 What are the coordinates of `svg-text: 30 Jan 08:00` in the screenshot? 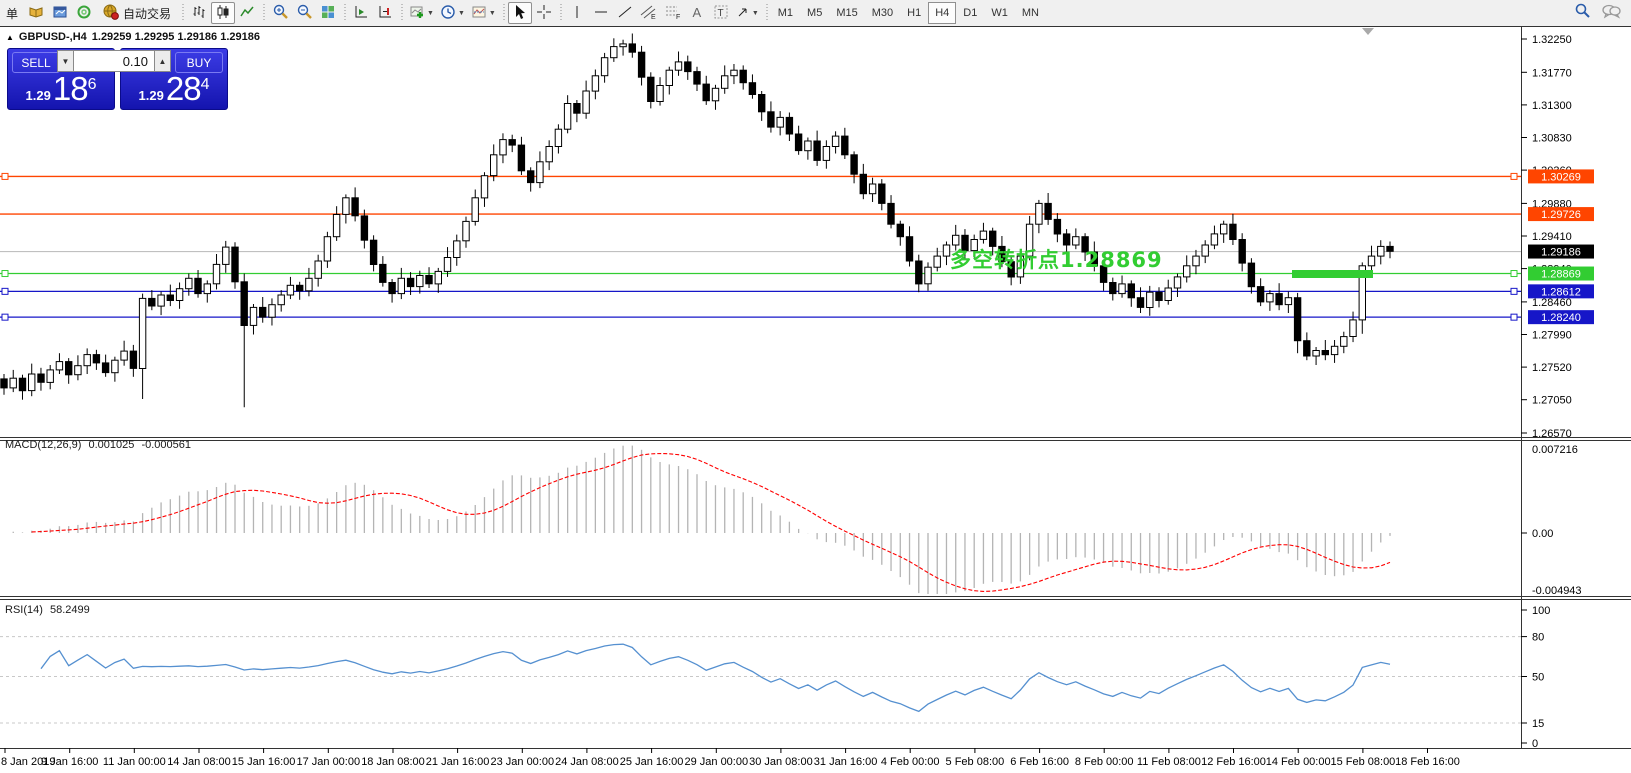 It's located at (781, 762).